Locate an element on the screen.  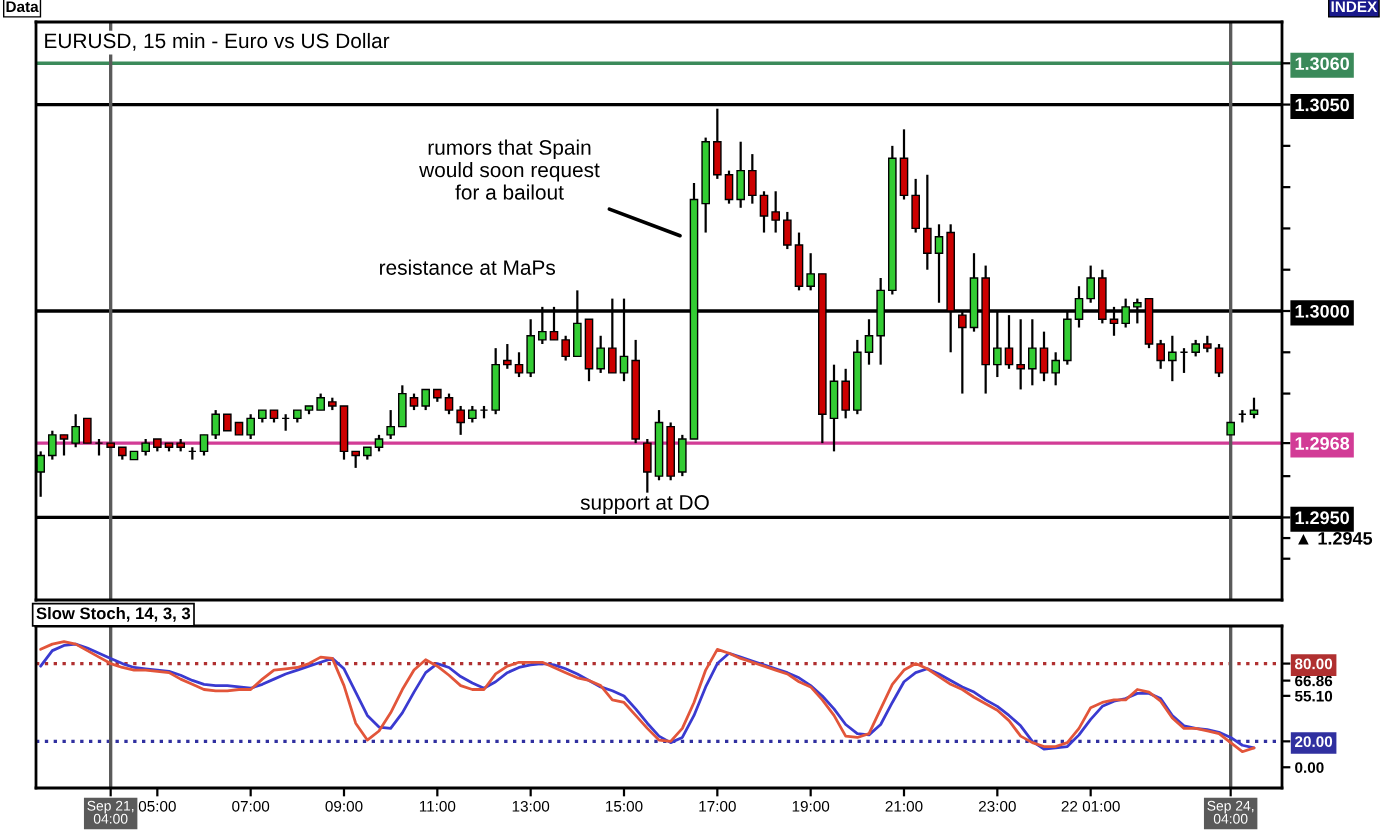
y-tick-label: 1.3050 is located at coordinates (1322, 105).